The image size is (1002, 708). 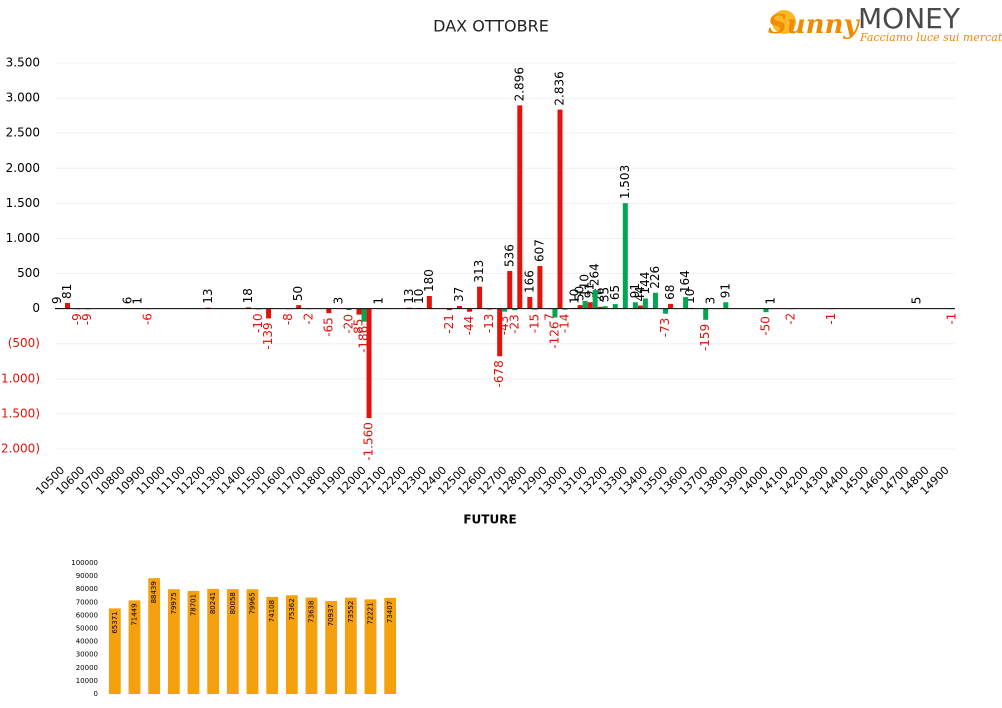 I want to click on data-label: 78701, so click(x=194, y=605).